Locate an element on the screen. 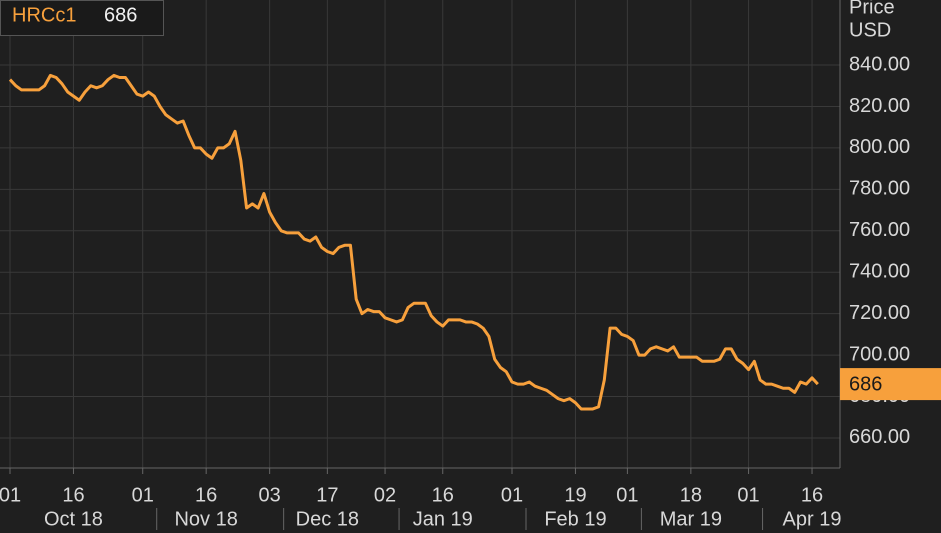 This screenshot has width=941, height=533. legend-frame is located at coordinates (82, 18).